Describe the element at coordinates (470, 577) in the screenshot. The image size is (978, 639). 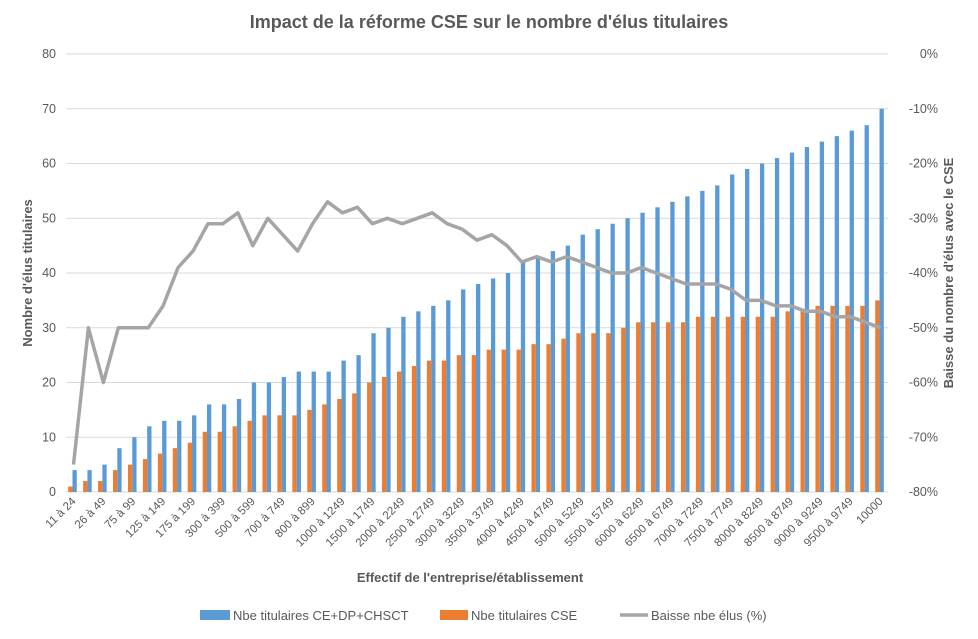
I see `x-axis-label: Effectif de l'entreprise/établissement` at that location.